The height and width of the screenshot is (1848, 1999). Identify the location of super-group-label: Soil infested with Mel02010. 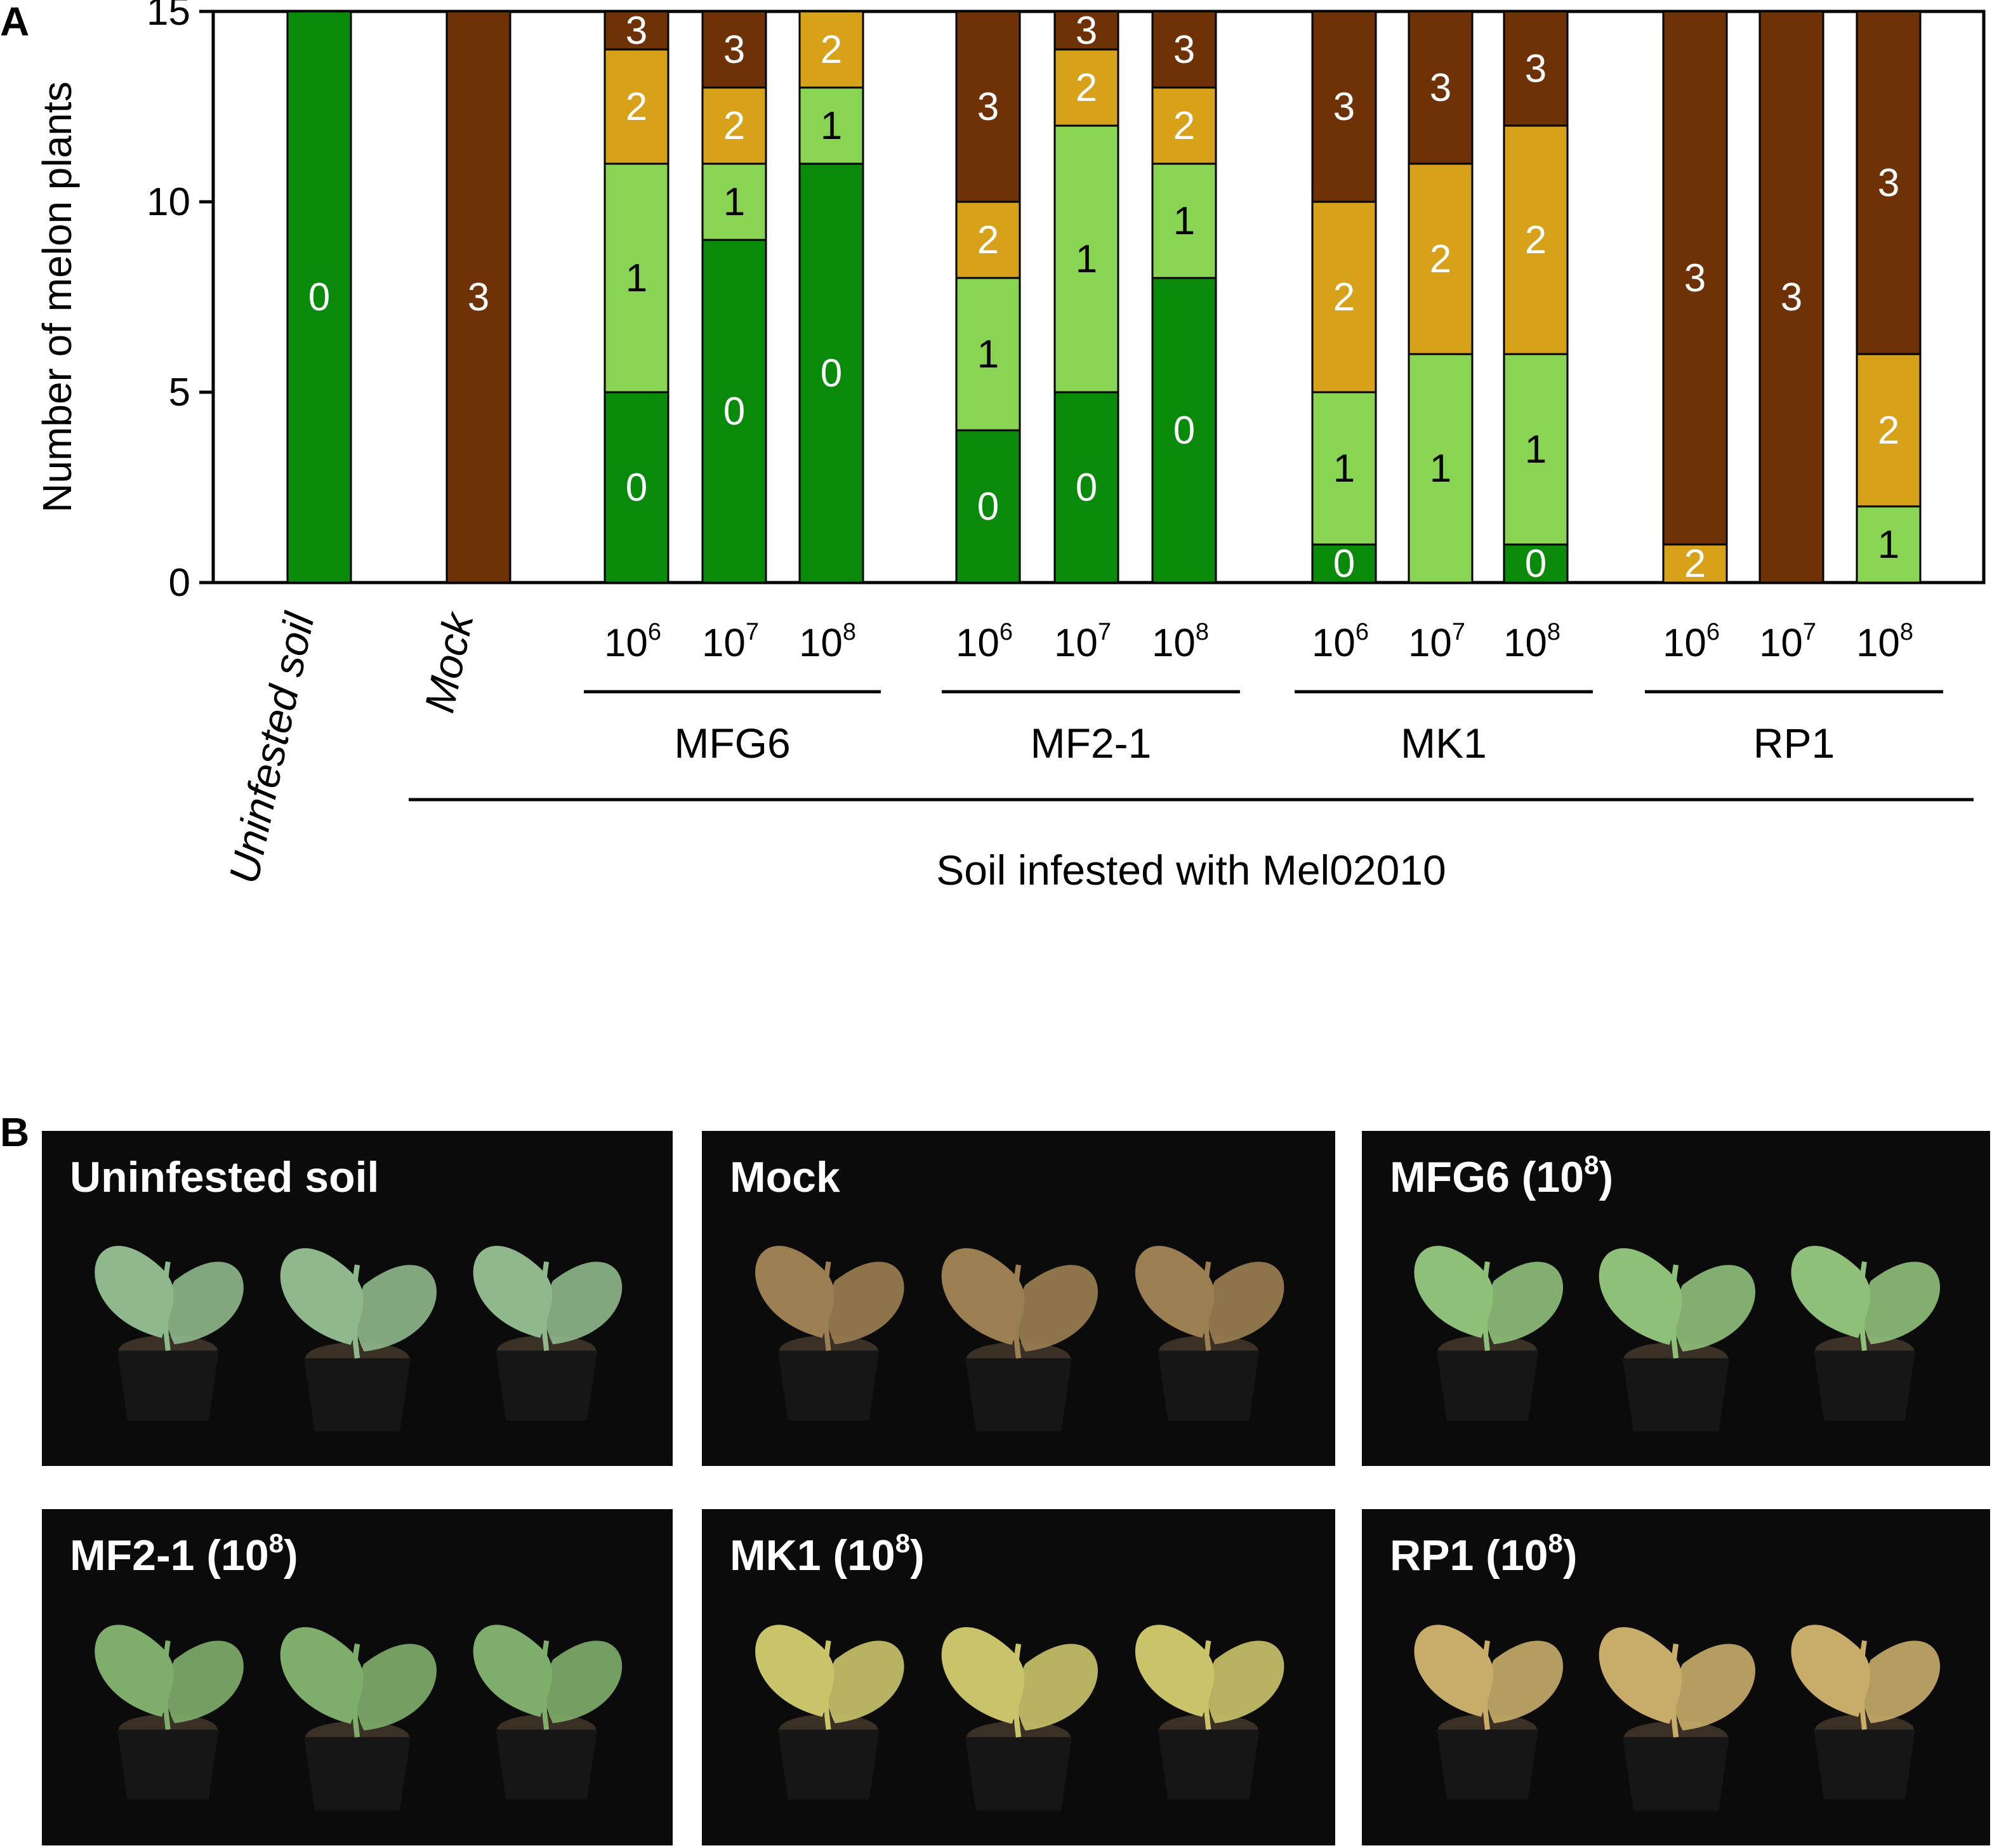
(1191, 870).